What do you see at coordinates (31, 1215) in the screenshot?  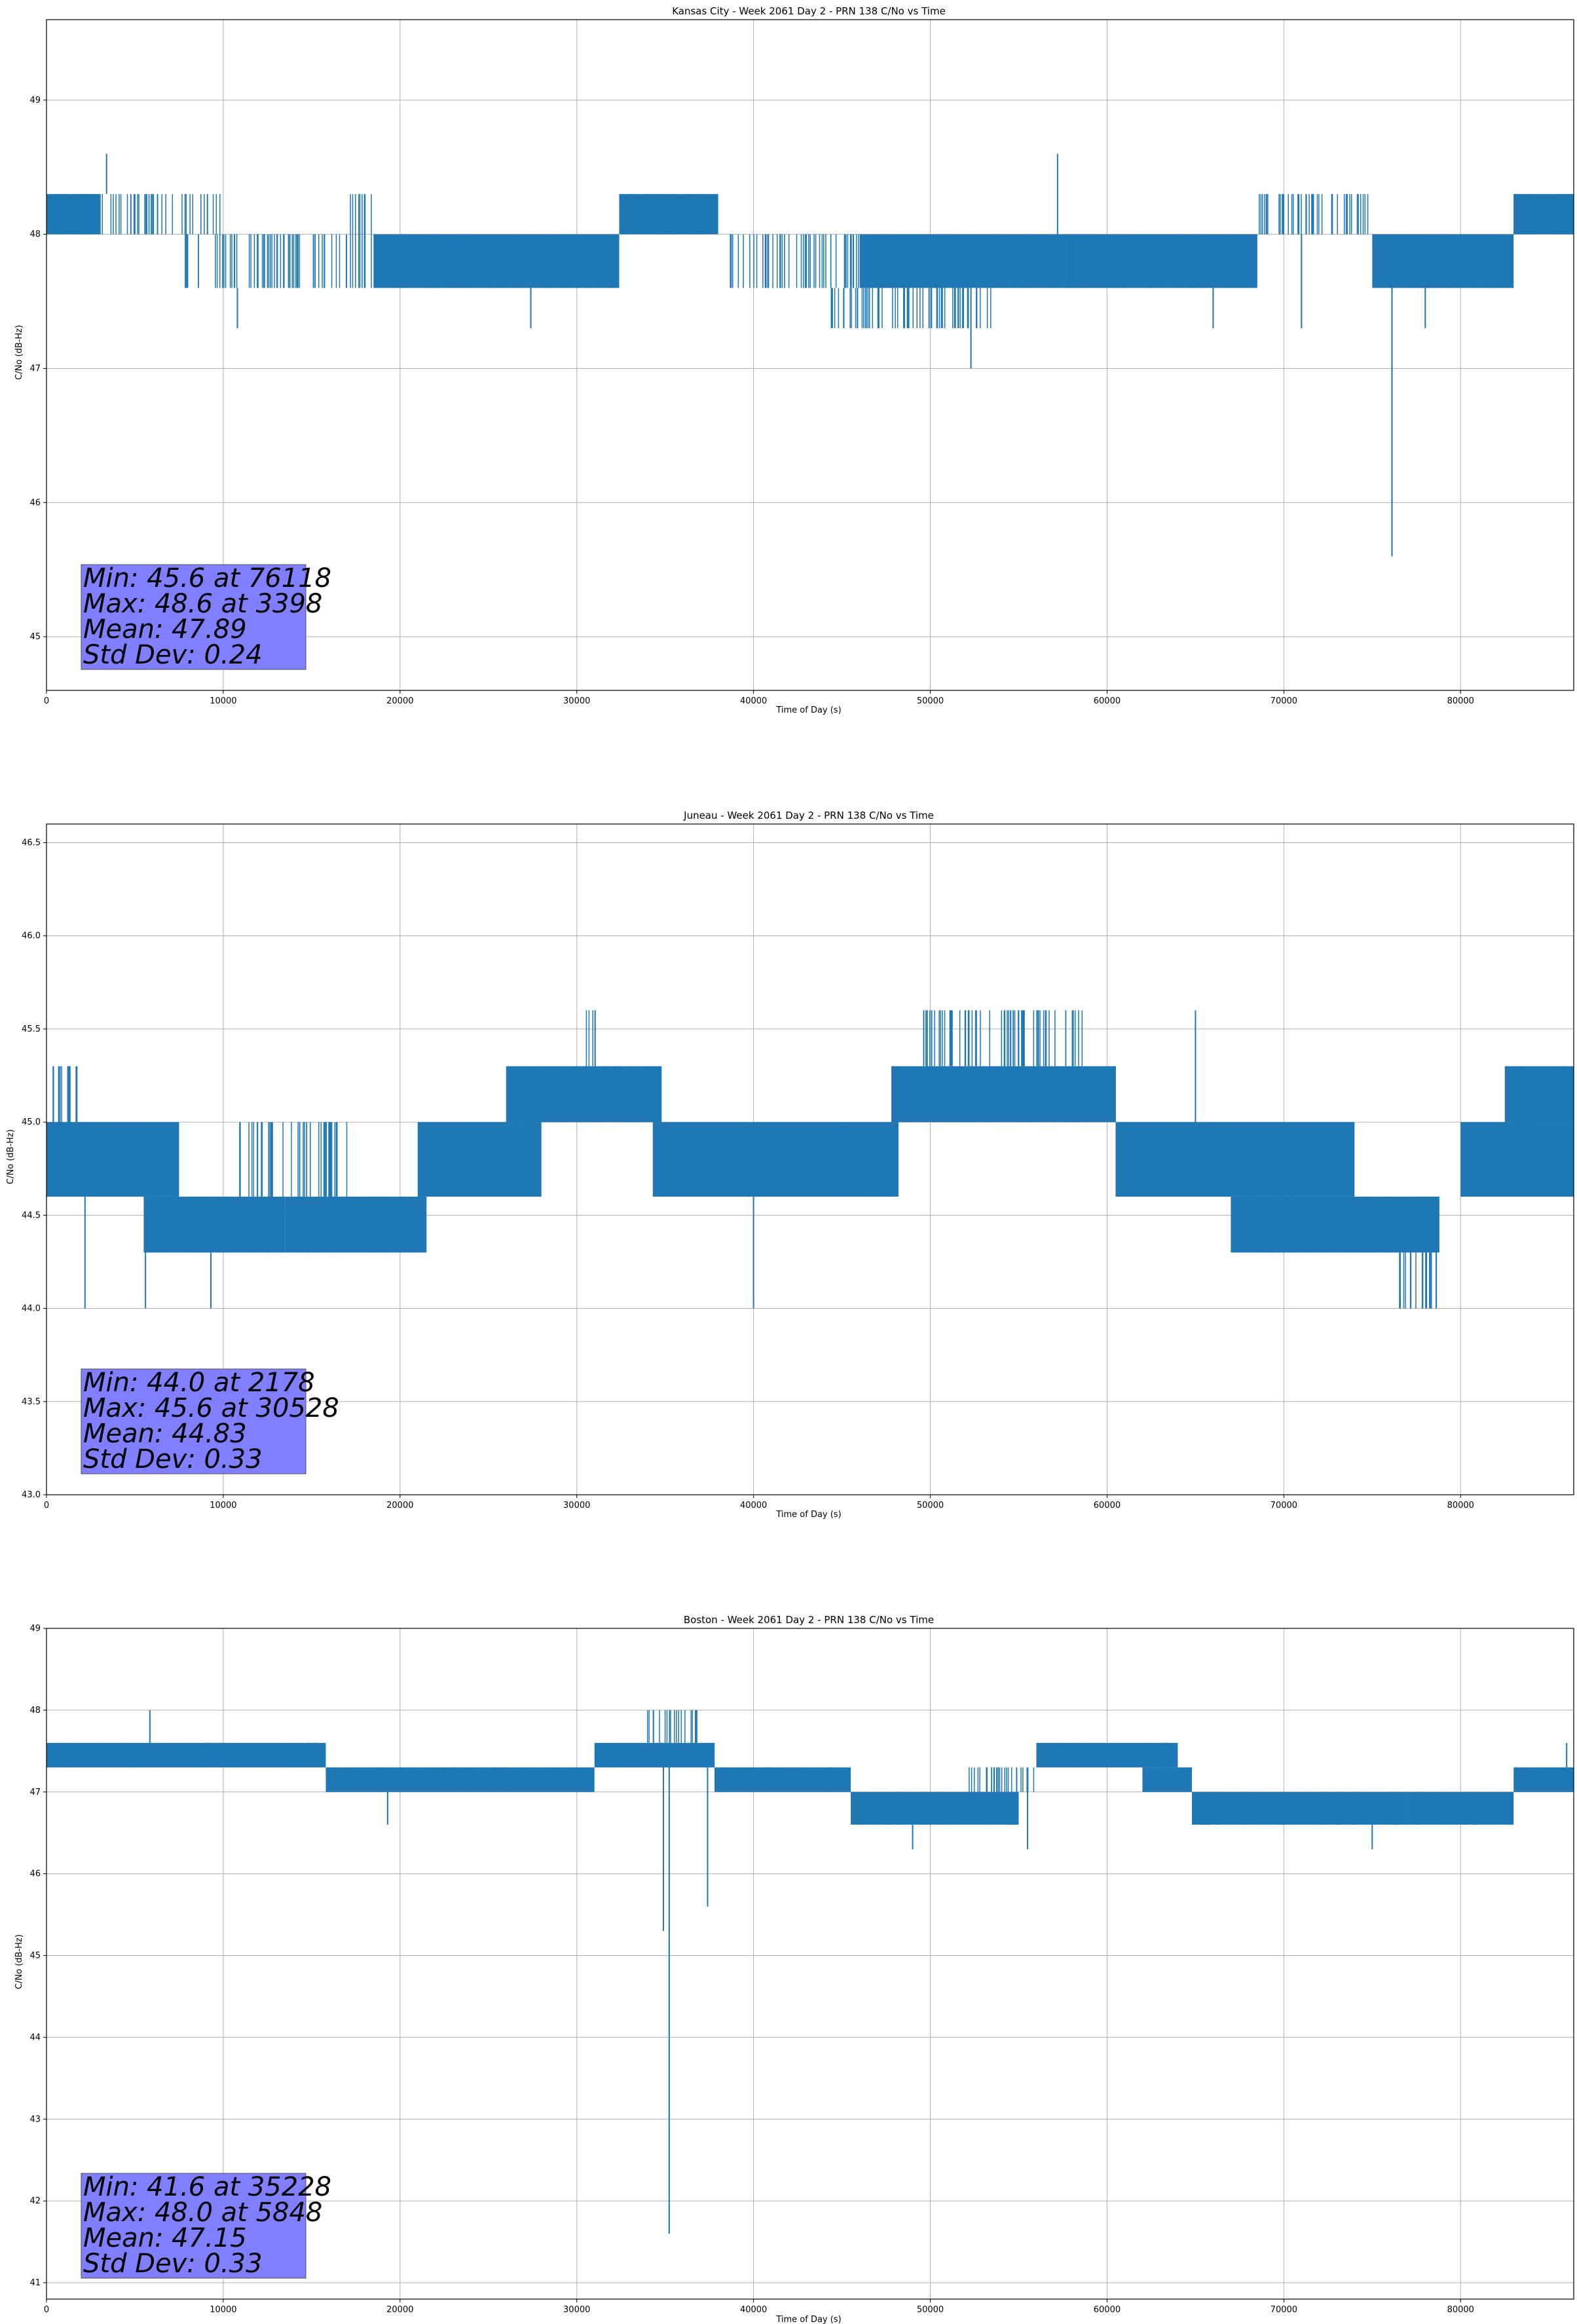 I see `y-tick-label: 44.5` at bounding box center [31, 1215].